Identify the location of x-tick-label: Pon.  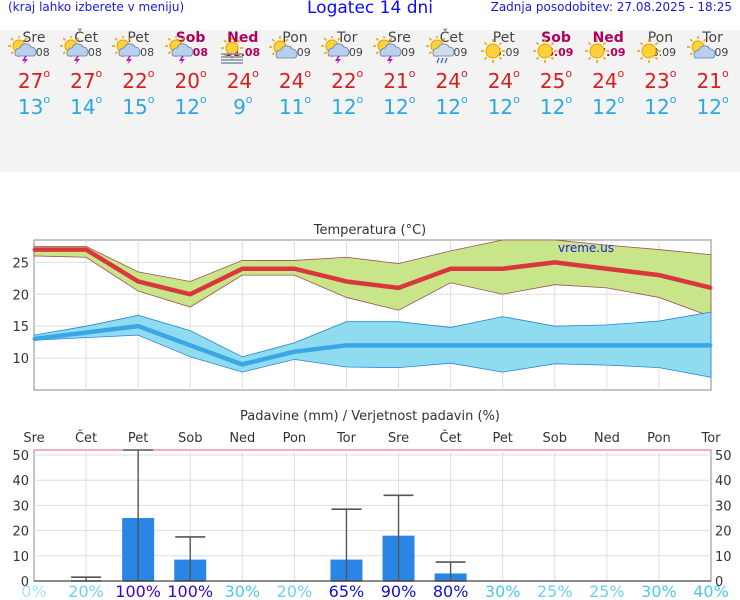
(659, 438).